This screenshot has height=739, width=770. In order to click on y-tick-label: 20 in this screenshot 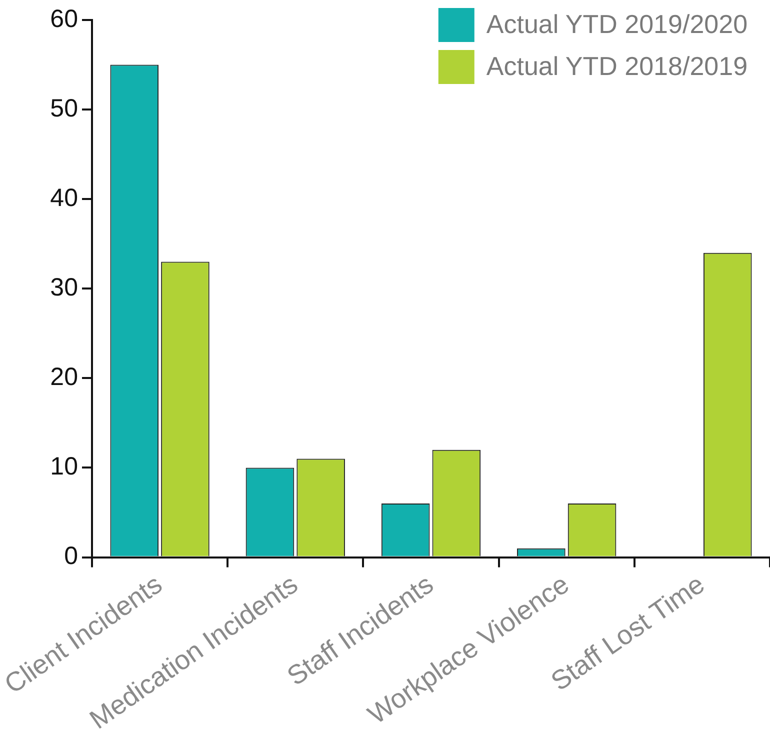, I will do `click(64, 377)`.